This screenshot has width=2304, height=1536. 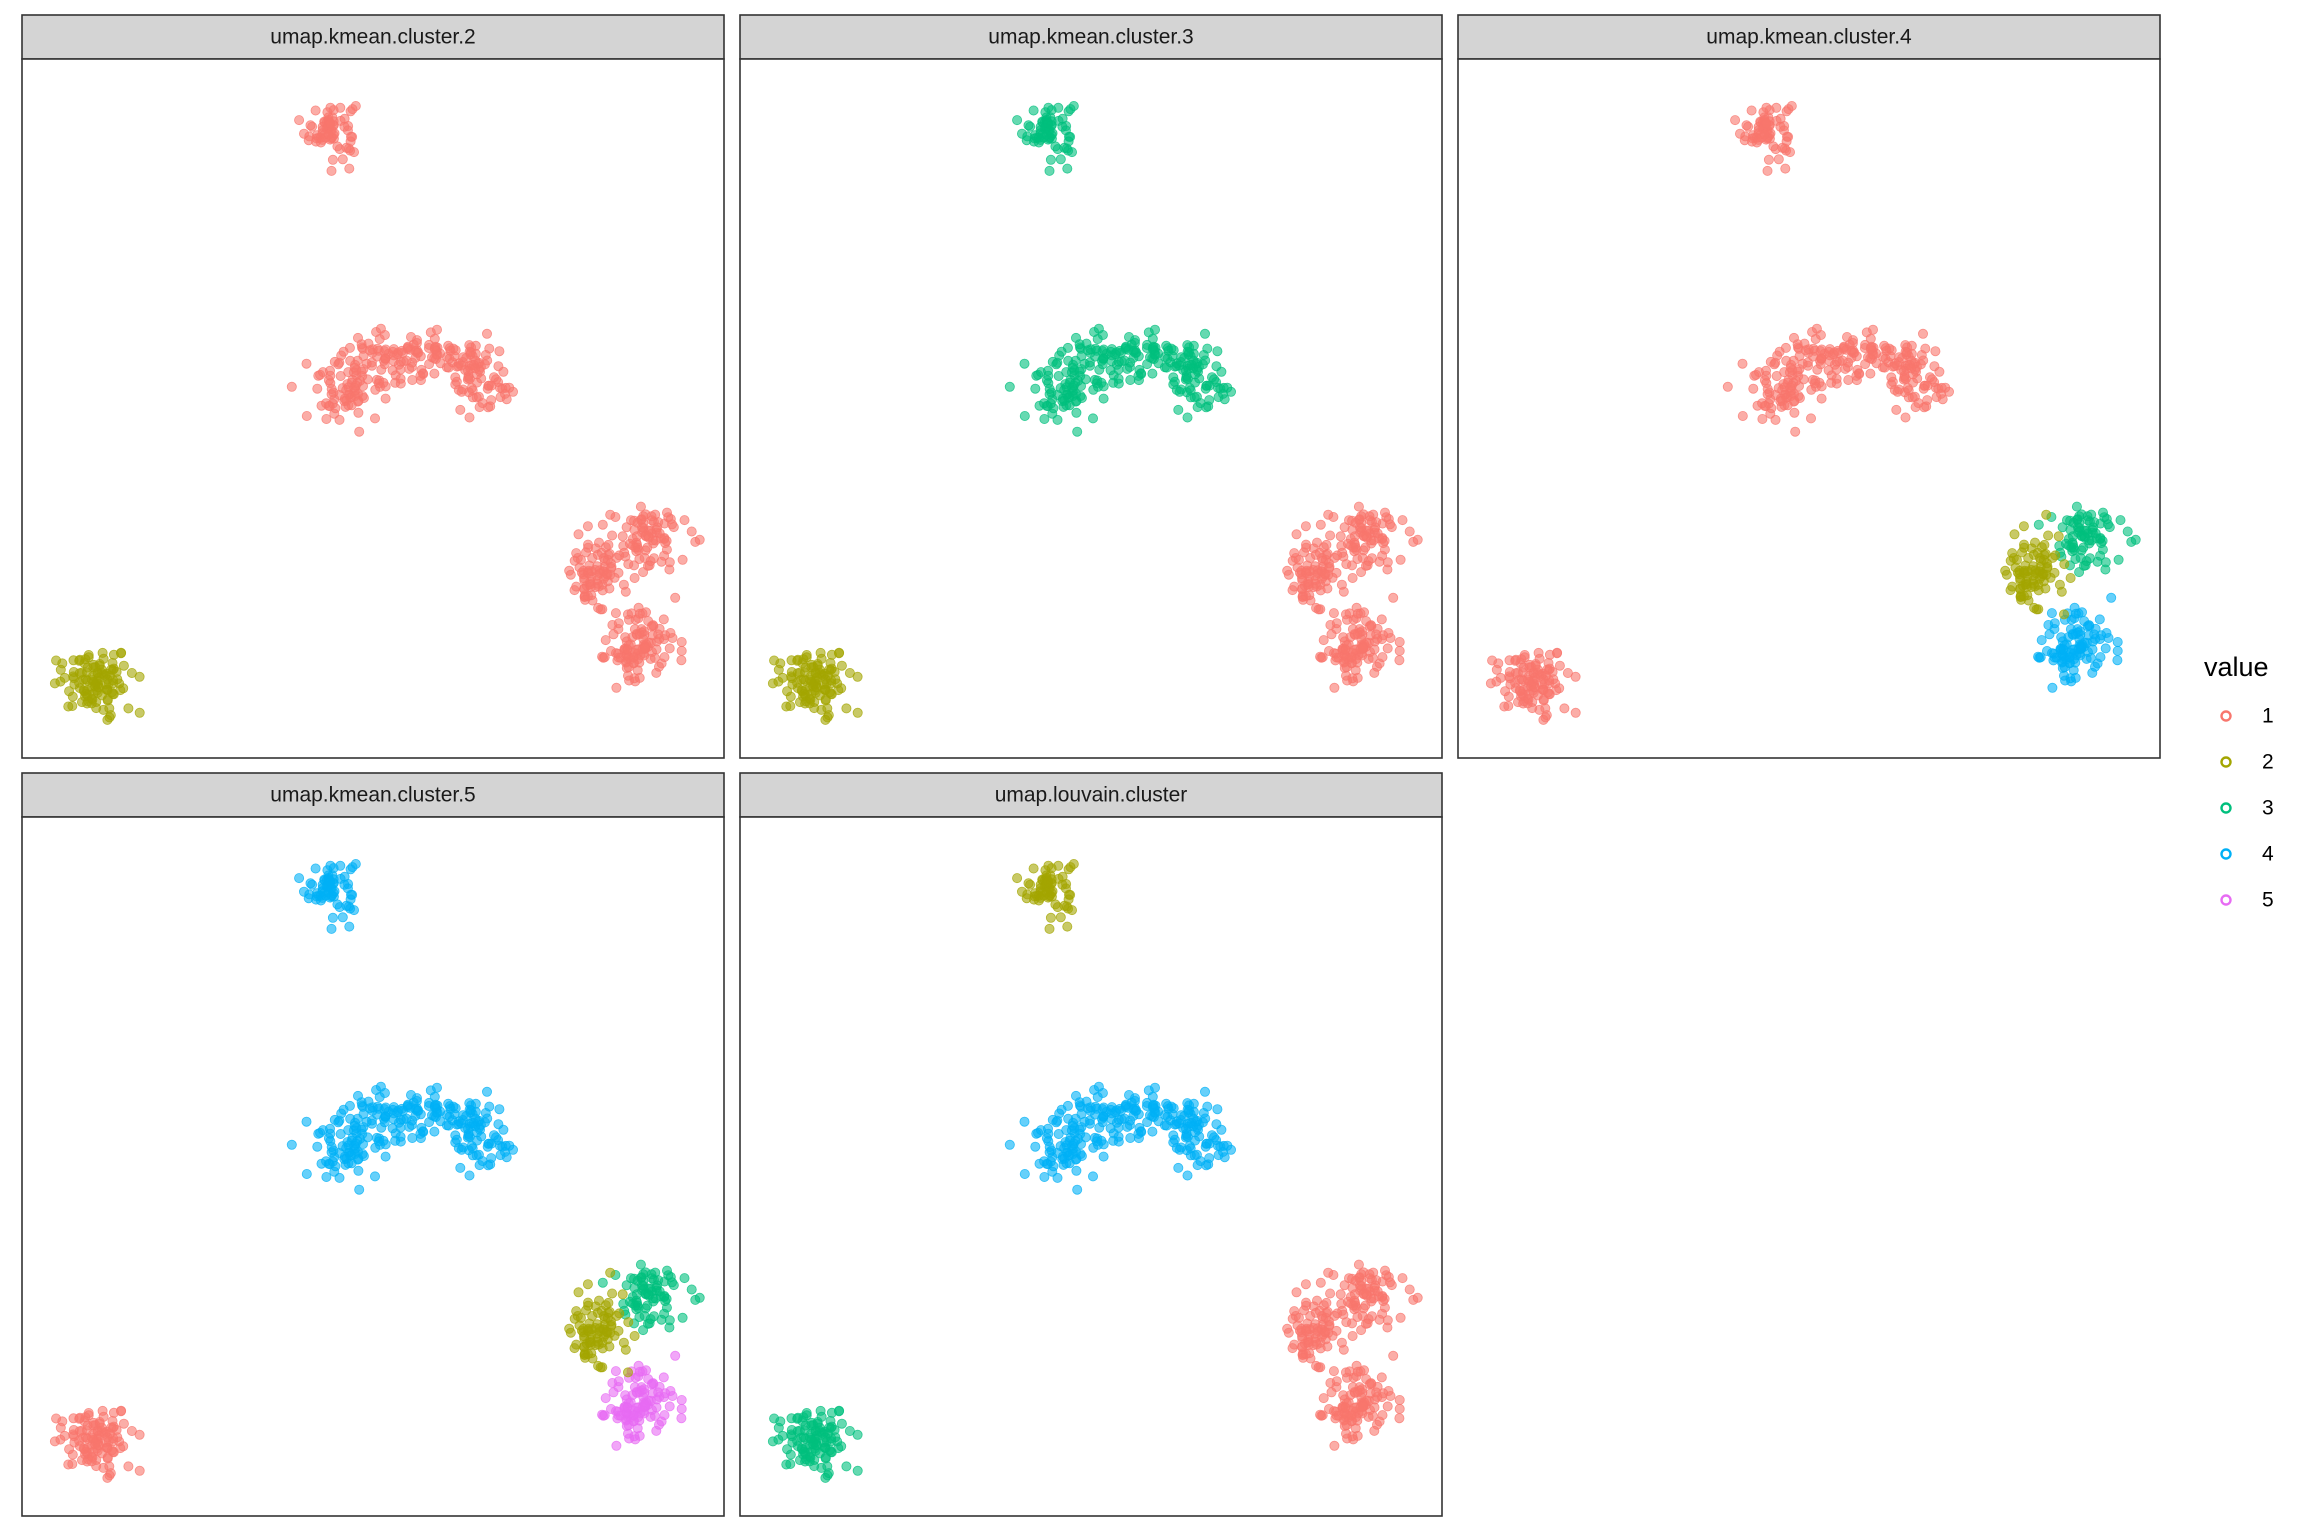 What do you see at coordinates (2247, 854) in the screenshot?
I see `legend-entry-4: 4` at bounding box center [2247, 854].